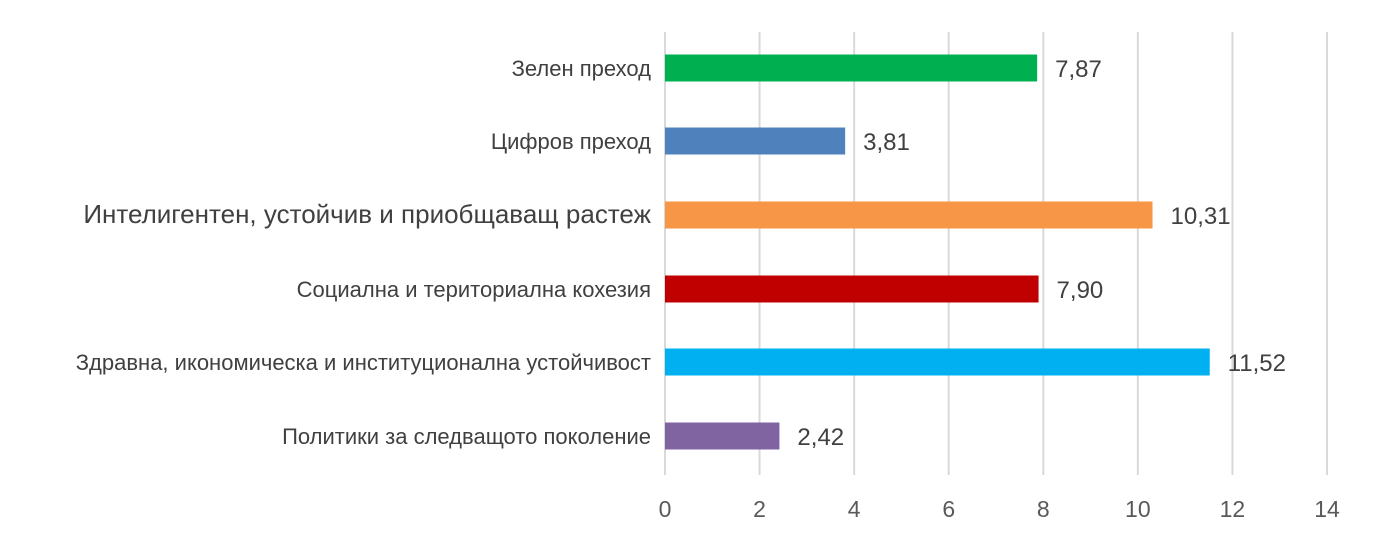 The height and width of the screenshot is (547, 1374). Describe the element at coordinates (1201, 216) in the screenshot. I see `data-label: 10,31` at that location.